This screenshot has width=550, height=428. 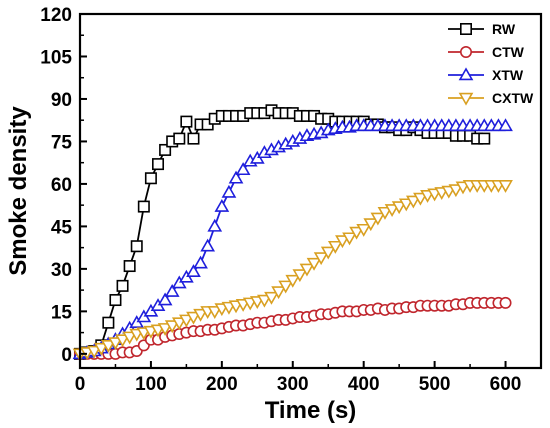 What do you see at coordinates (18, 191) in the screenshot?
I see `y-axis-title: Smoke density` at bounding box center [18, 191].